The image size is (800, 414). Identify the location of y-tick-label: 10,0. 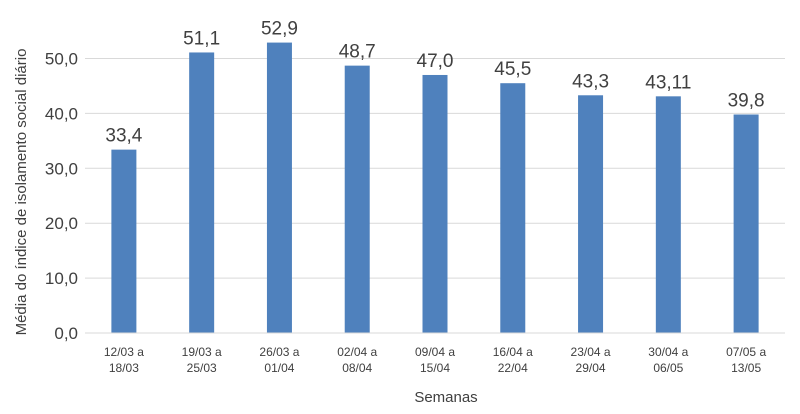
(61, 278).